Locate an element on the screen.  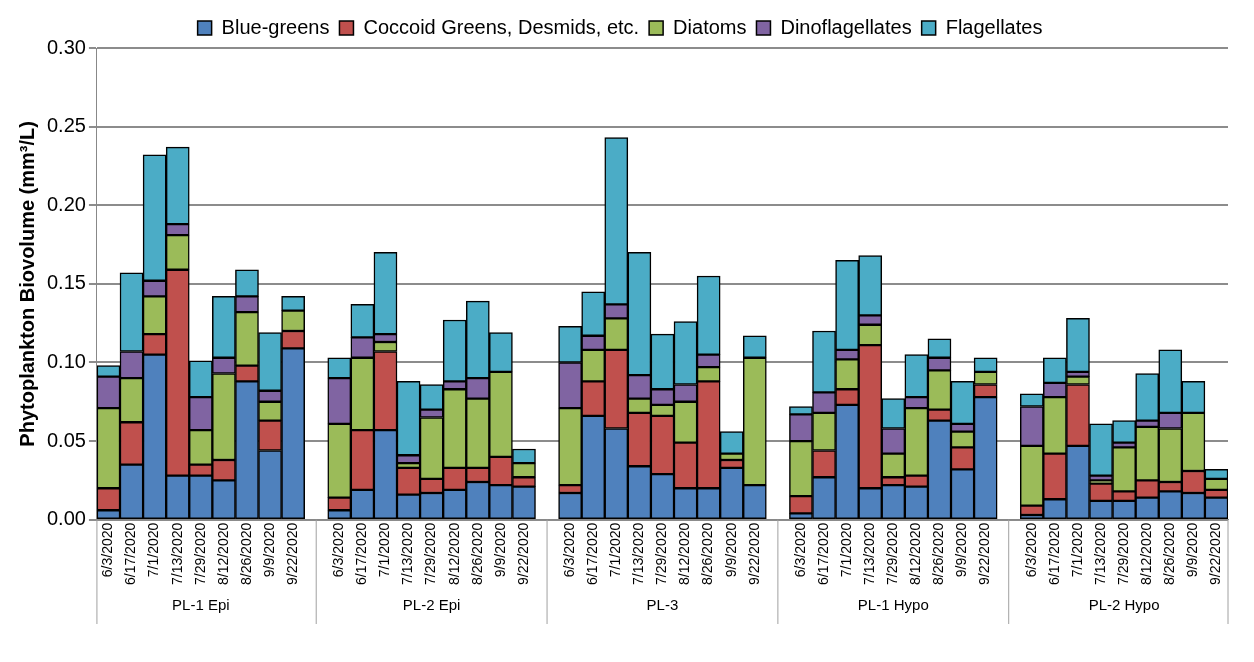
y-tick-label: 0.15 is located at coordinates (66, 282).